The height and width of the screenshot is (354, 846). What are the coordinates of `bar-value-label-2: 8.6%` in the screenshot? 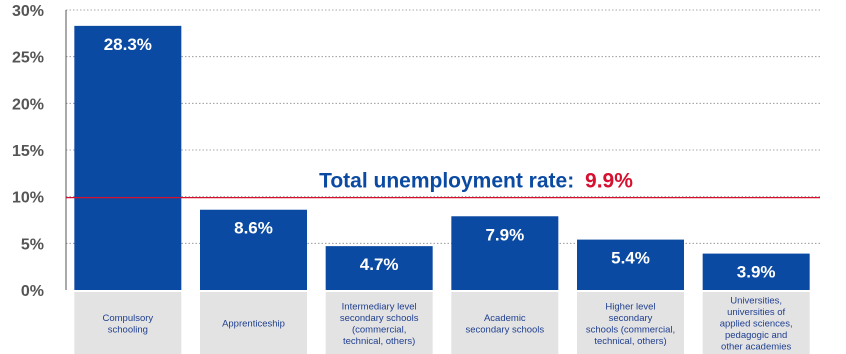 It's located at (253, 228).